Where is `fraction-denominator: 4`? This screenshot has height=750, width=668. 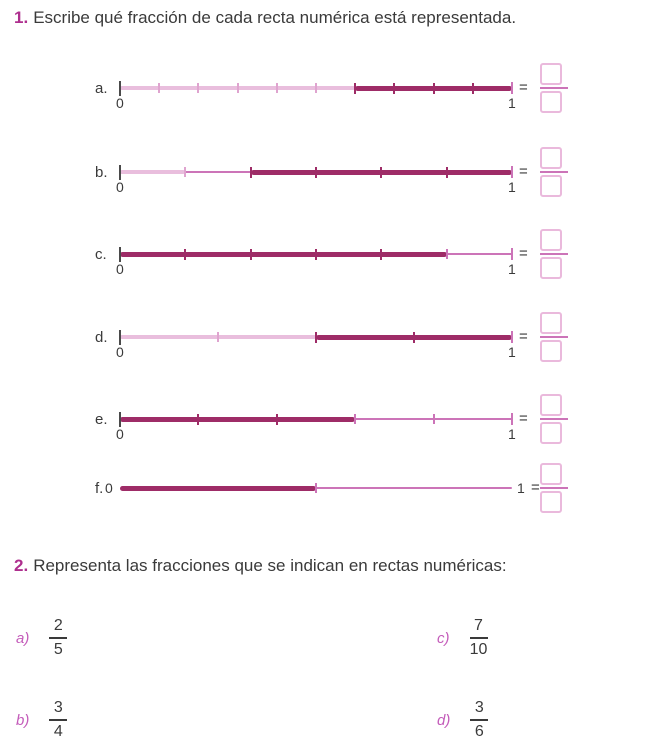 fraction-denominator: 4 is located at coordinates (58, 731).